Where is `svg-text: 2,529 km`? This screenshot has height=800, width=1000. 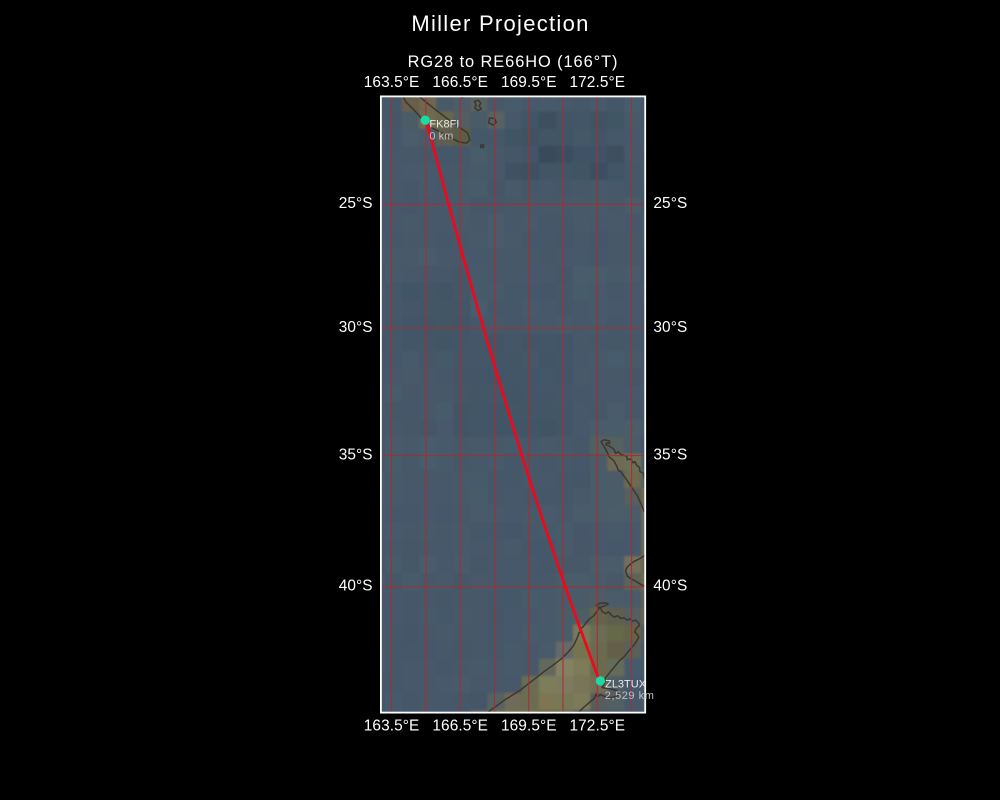
svg-text: 2,529 km is located at coordinates (630, 696).